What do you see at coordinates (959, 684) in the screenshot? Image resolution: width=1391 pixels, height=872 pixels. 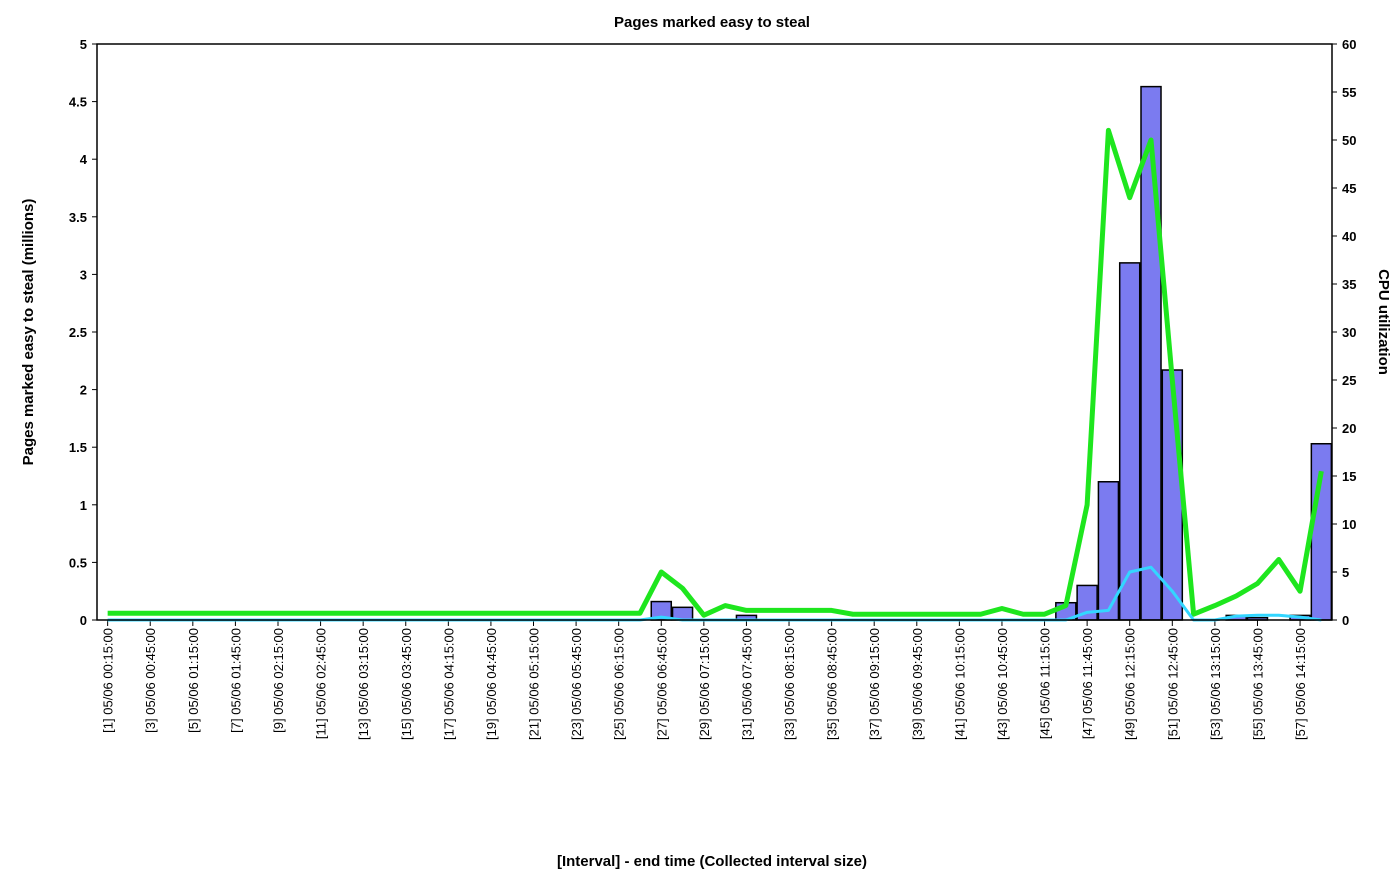 I see `x-tick-label: [41] 05/06 10:15:00` at bounding box center [959, 684].